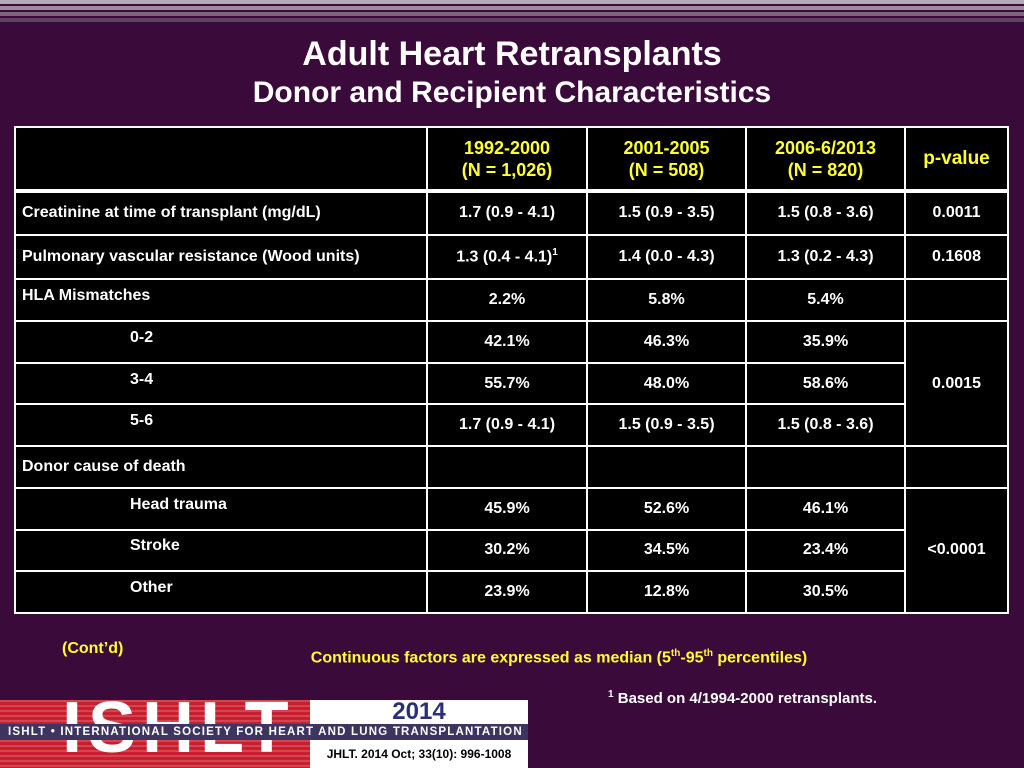 This screenshot has width=1024, height=768. I want to click on table-cell: 46.3%, so click(666, 341).